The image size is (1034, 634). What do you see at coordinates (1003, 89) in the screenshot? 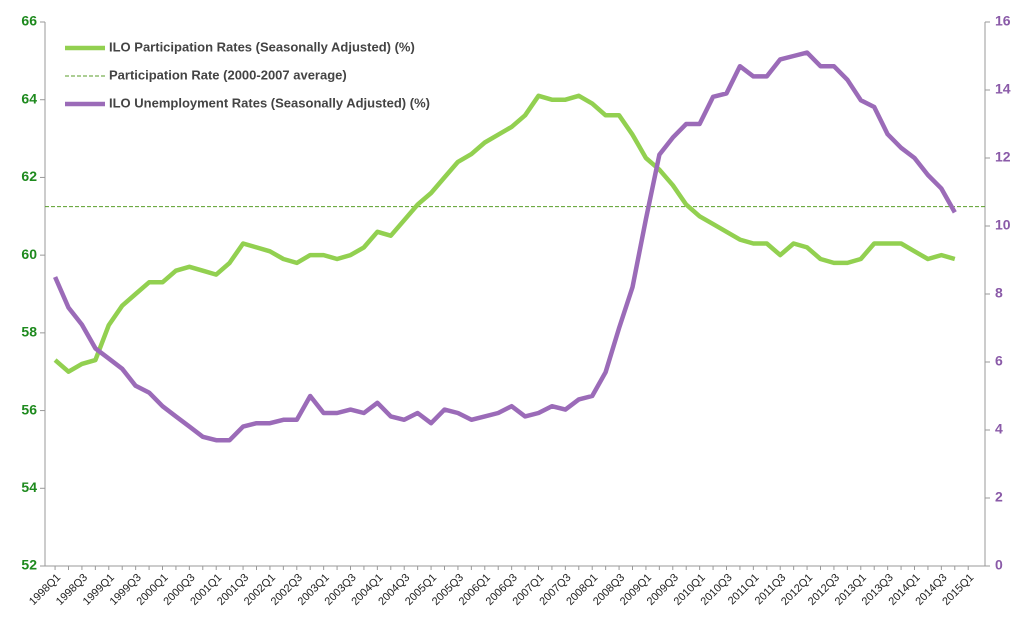
I see `y2-tick-label: 14` at bounding box center [1003, 89].